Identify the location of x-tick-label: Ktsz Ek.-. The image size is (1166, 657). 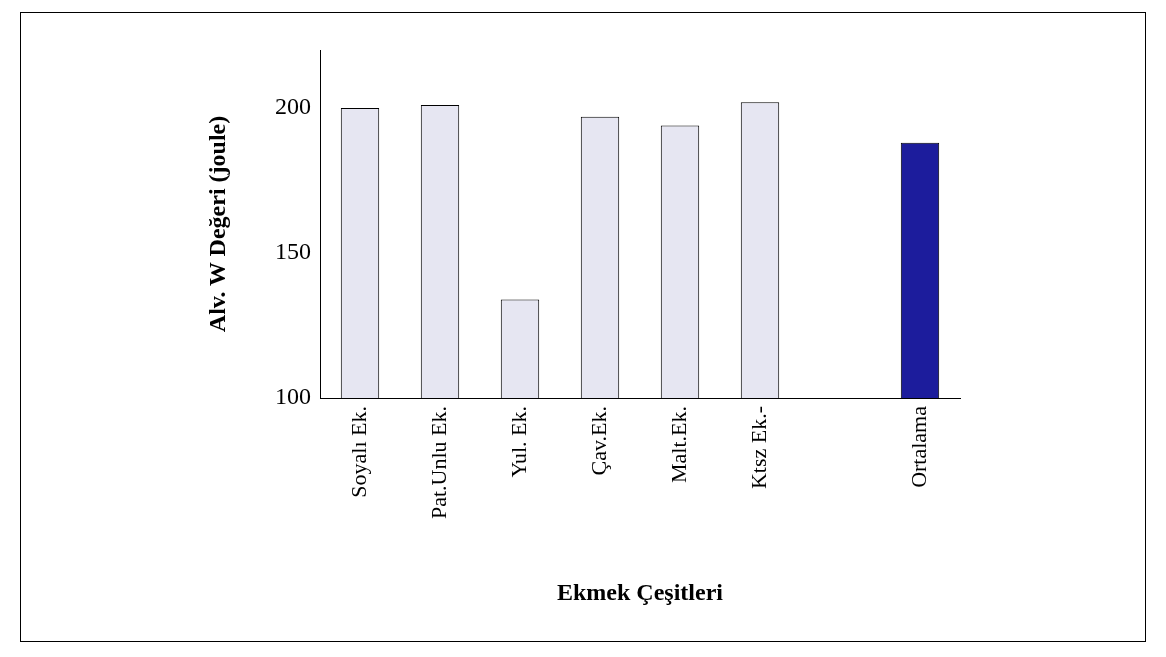
(758, 448).